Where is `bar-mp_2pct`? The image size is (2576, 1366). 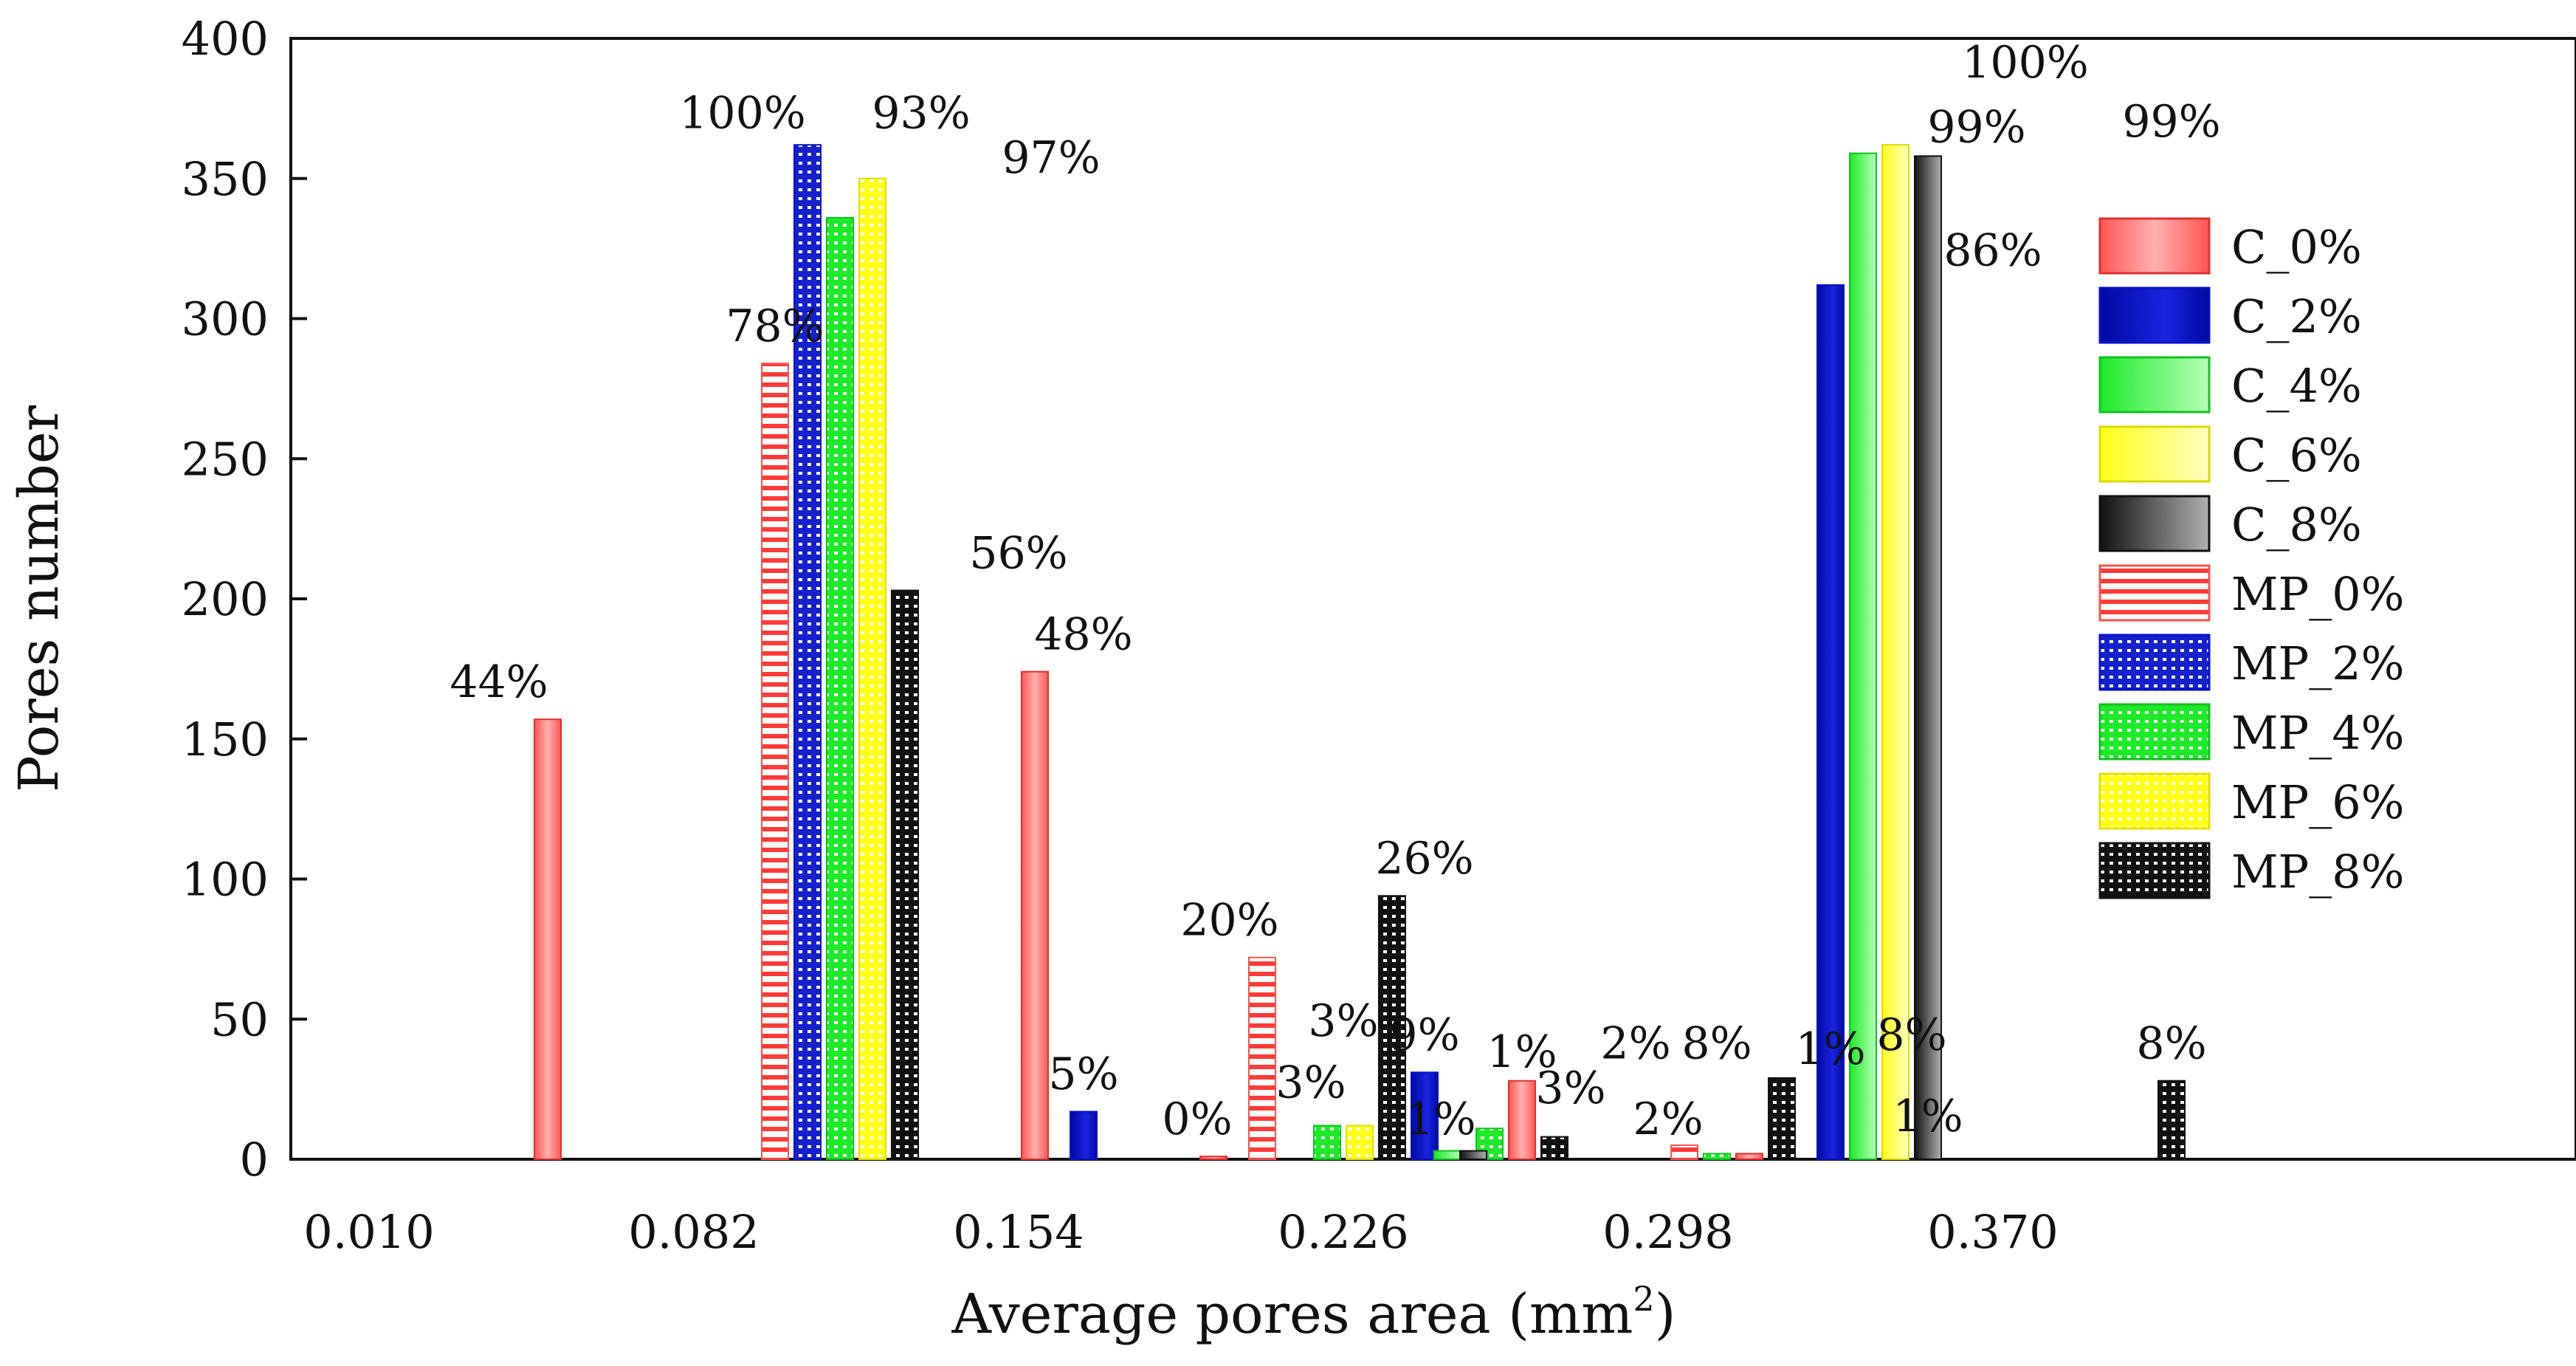
bar-mp_2pct is located at coordinates (808, 652).